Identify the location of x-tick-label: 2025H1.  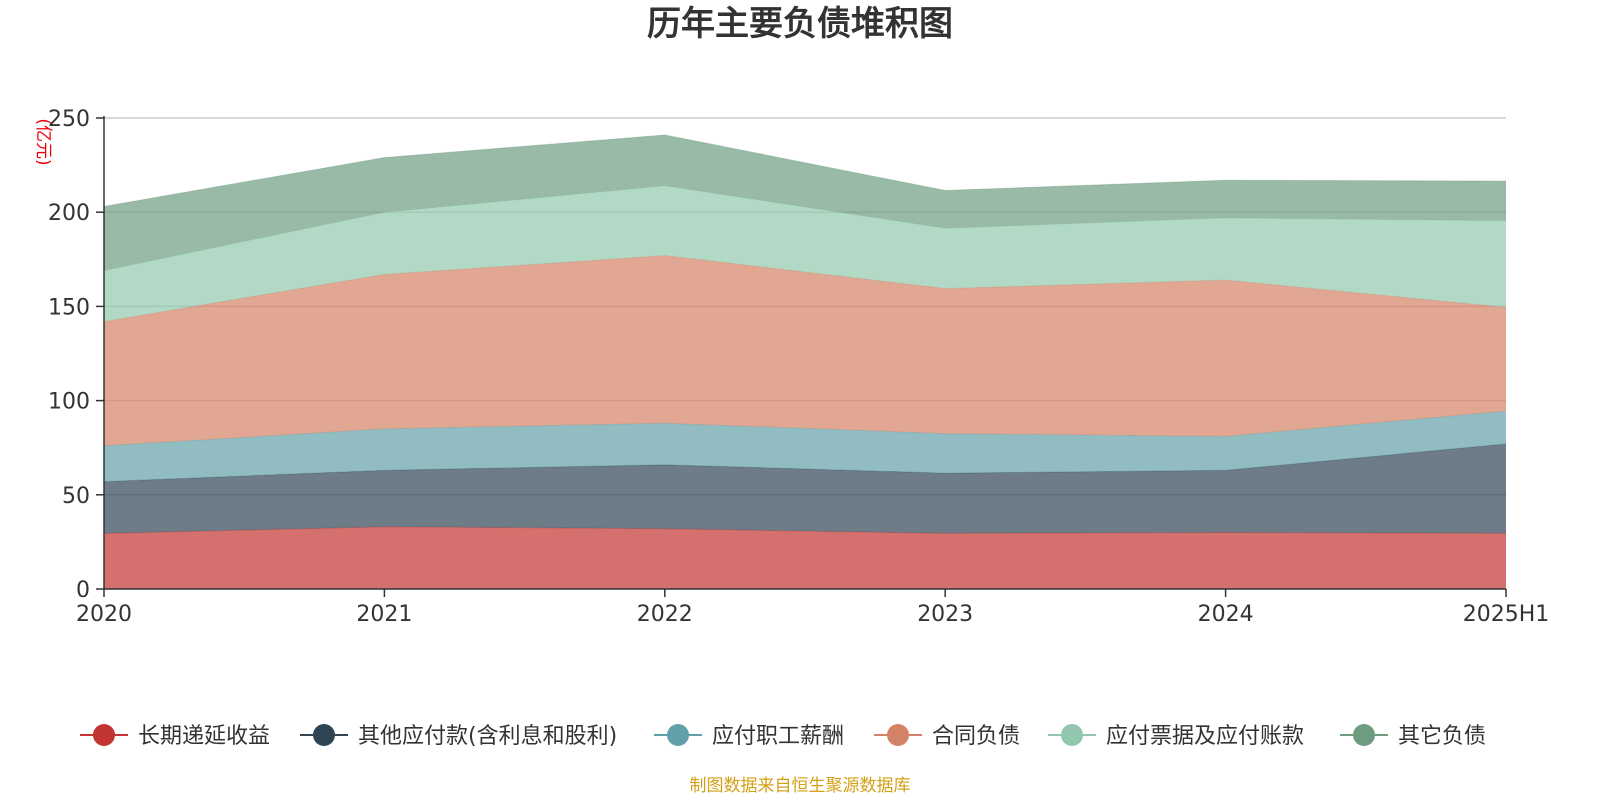
(1506, 614).